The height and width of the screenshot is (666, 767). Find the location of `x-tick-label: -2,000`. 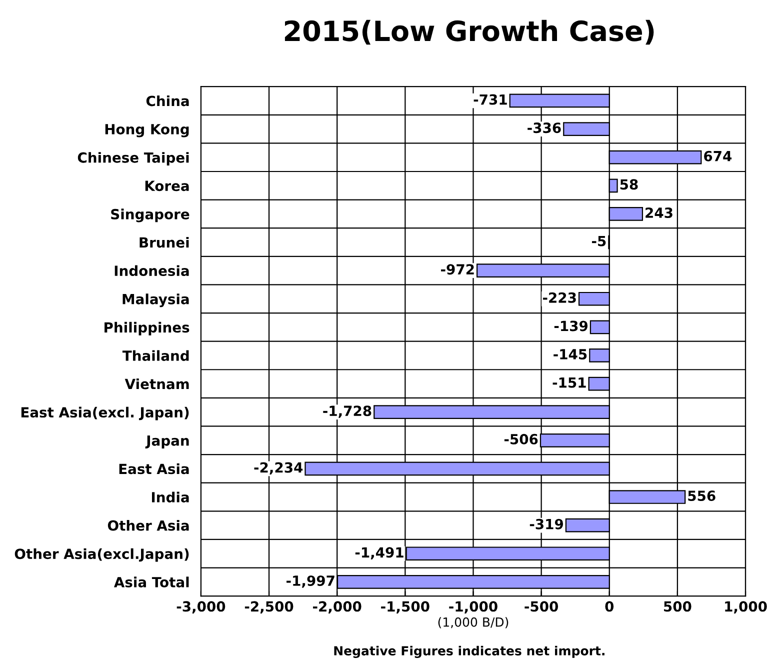

x-tick-label: -2,000 is located at coordinates (337, 607).